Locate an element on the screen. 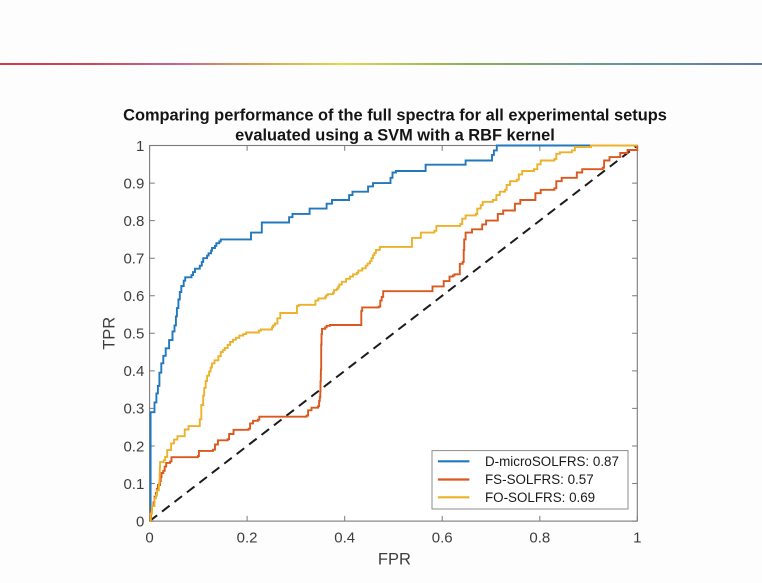  svg-text: 0.5 is located at coordinates (133, 334).